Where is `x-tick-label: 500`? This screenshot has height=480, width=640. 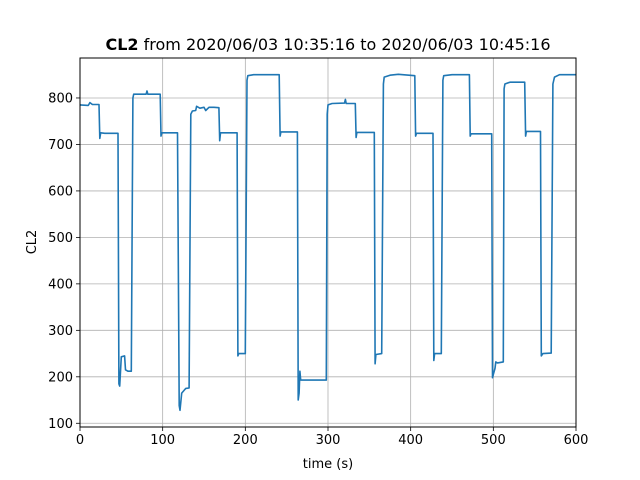
x-tick-label: 500 is located at coordinates (493, 440).